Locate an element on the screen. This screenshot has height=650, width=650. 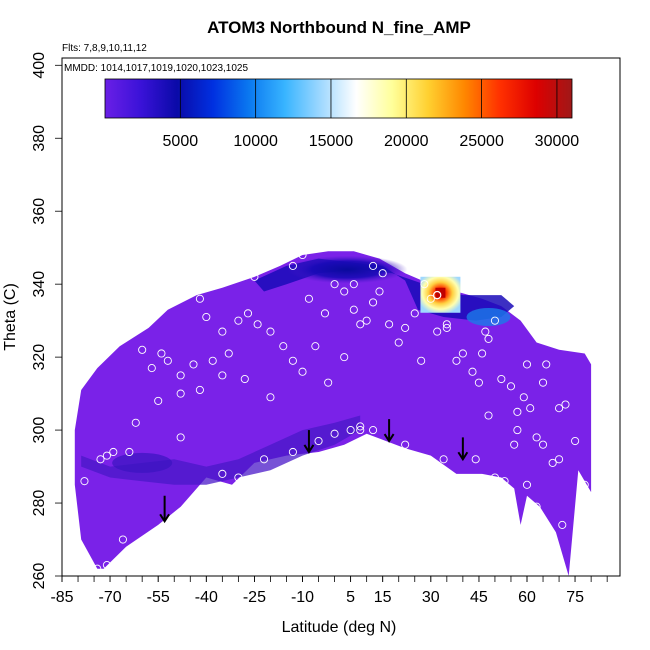
colorbar-ticks: 5000 10000 15000 20000 25000 30000 is located at coordinates (371, 114).